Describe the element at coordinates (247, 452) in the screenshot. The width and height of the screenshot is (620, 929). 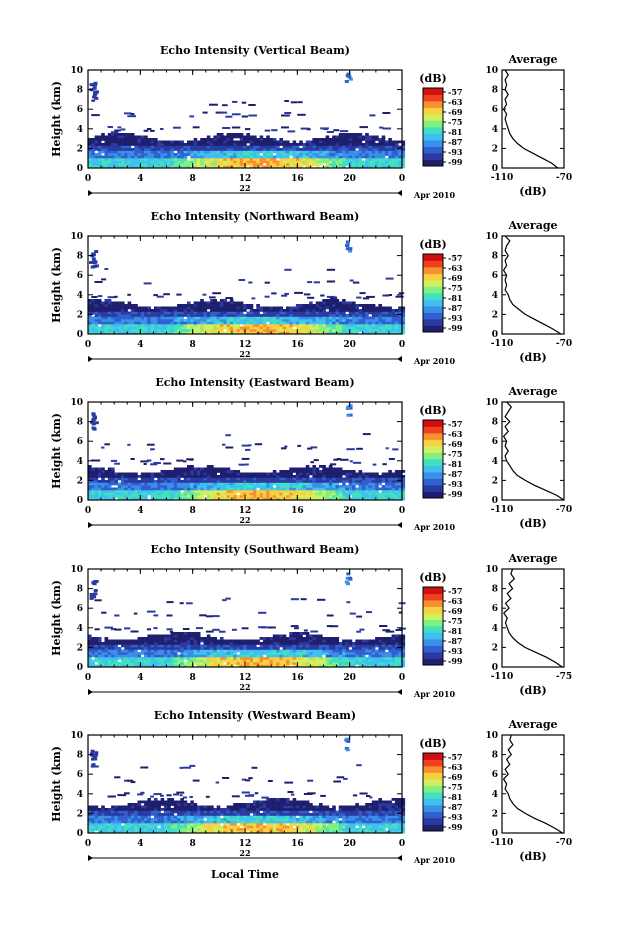
I see `heatmap-field` at that location.